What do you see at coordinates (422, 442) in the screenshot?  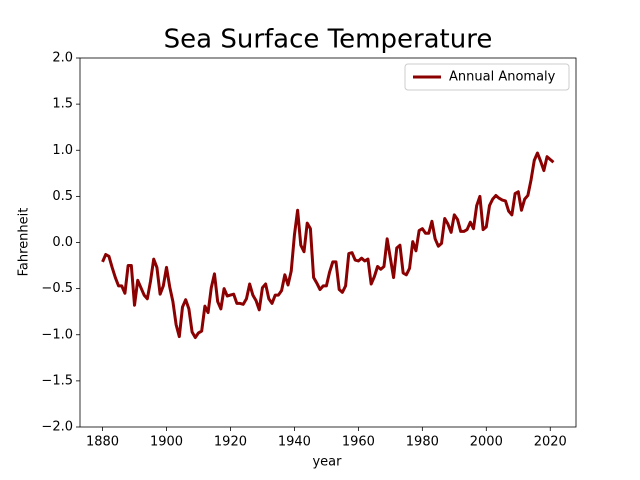 I see `x-tick-label: 1980` at bounding box center [422, 442].